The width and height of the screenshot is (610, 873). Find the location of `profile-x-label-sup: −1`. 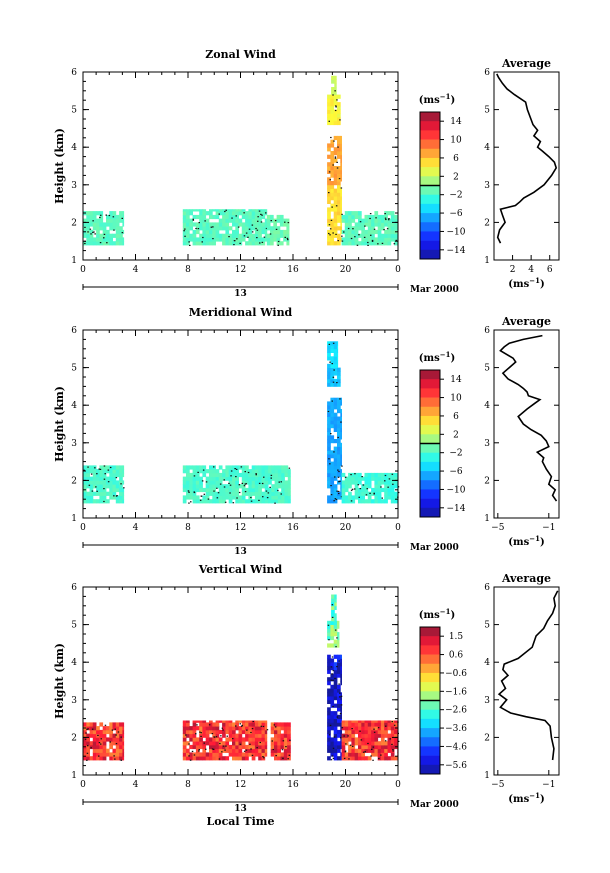

profile-x-label-sup: −1 is located at coordinates (534, 280).